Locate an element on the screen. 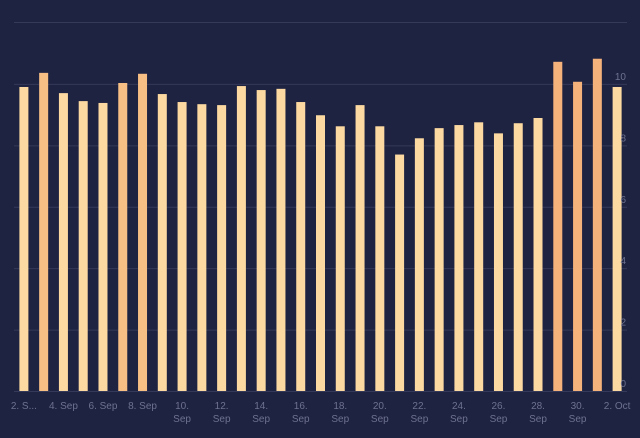 Image resolution: width=640 pixels, height=438 pixels. x-tick-label: 14. Sep is located at coordinates (261, 413).